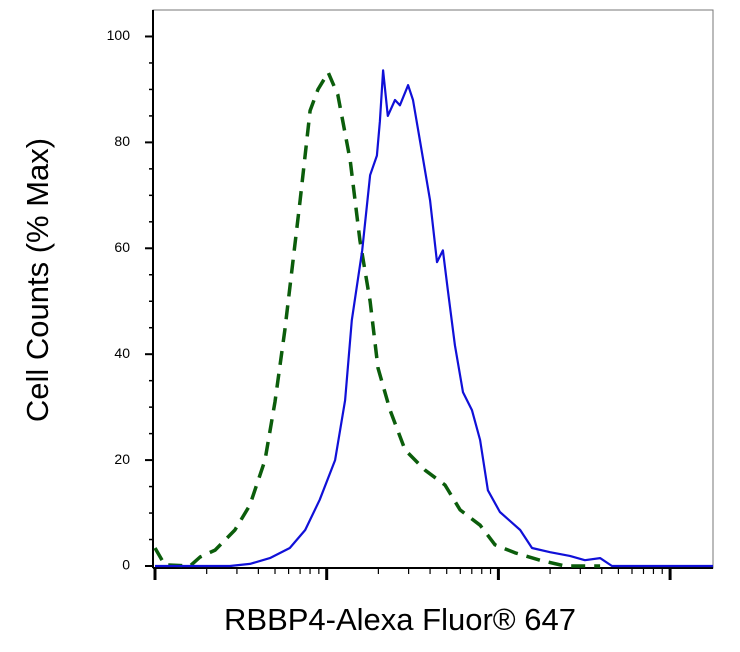 The height and width of the screenshot is (652, 740). Describe the element at coordinates (122, 459) in the screenshot. I see `y-tick-label: 20` at that location.